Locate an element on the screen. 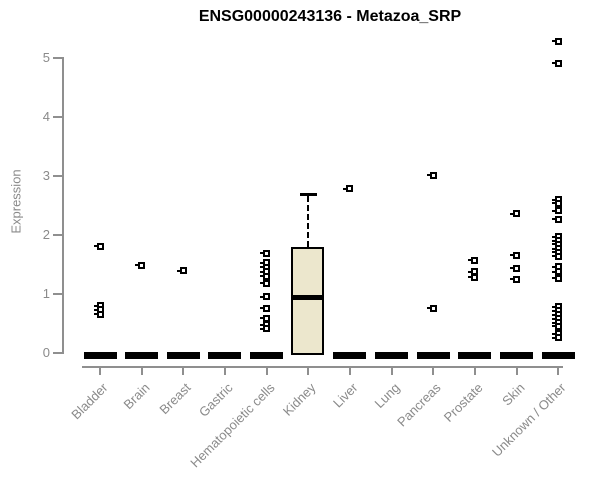  y-tick-label: 3 is located at coordinates (46, 175).